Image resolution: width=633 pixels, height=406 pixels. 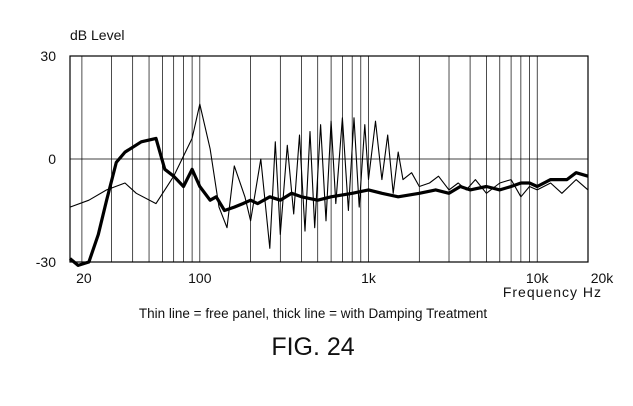 I want to click on x-tick-label: 20k, so click(x=603, y=278).